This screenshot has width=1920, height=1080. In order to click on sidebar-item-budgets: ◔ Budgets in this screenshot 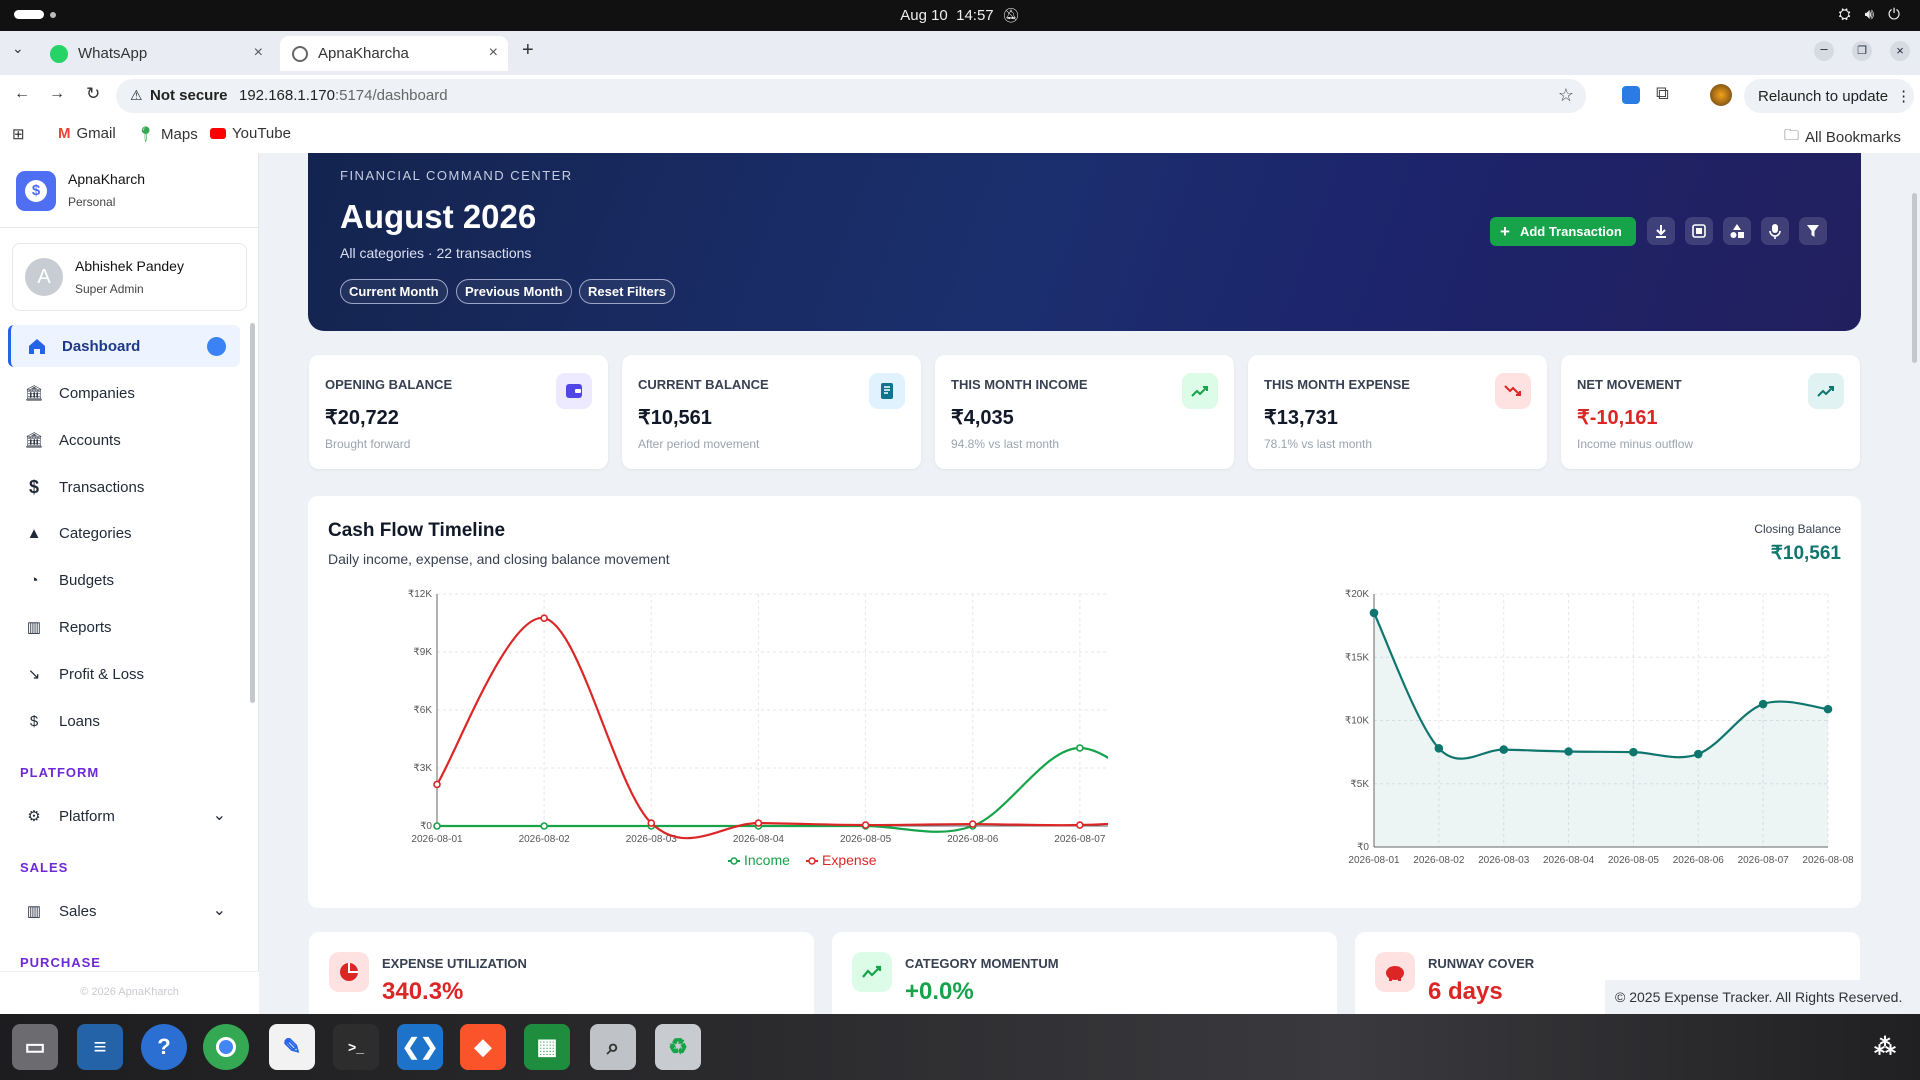, I will do `click(124, 580)`.